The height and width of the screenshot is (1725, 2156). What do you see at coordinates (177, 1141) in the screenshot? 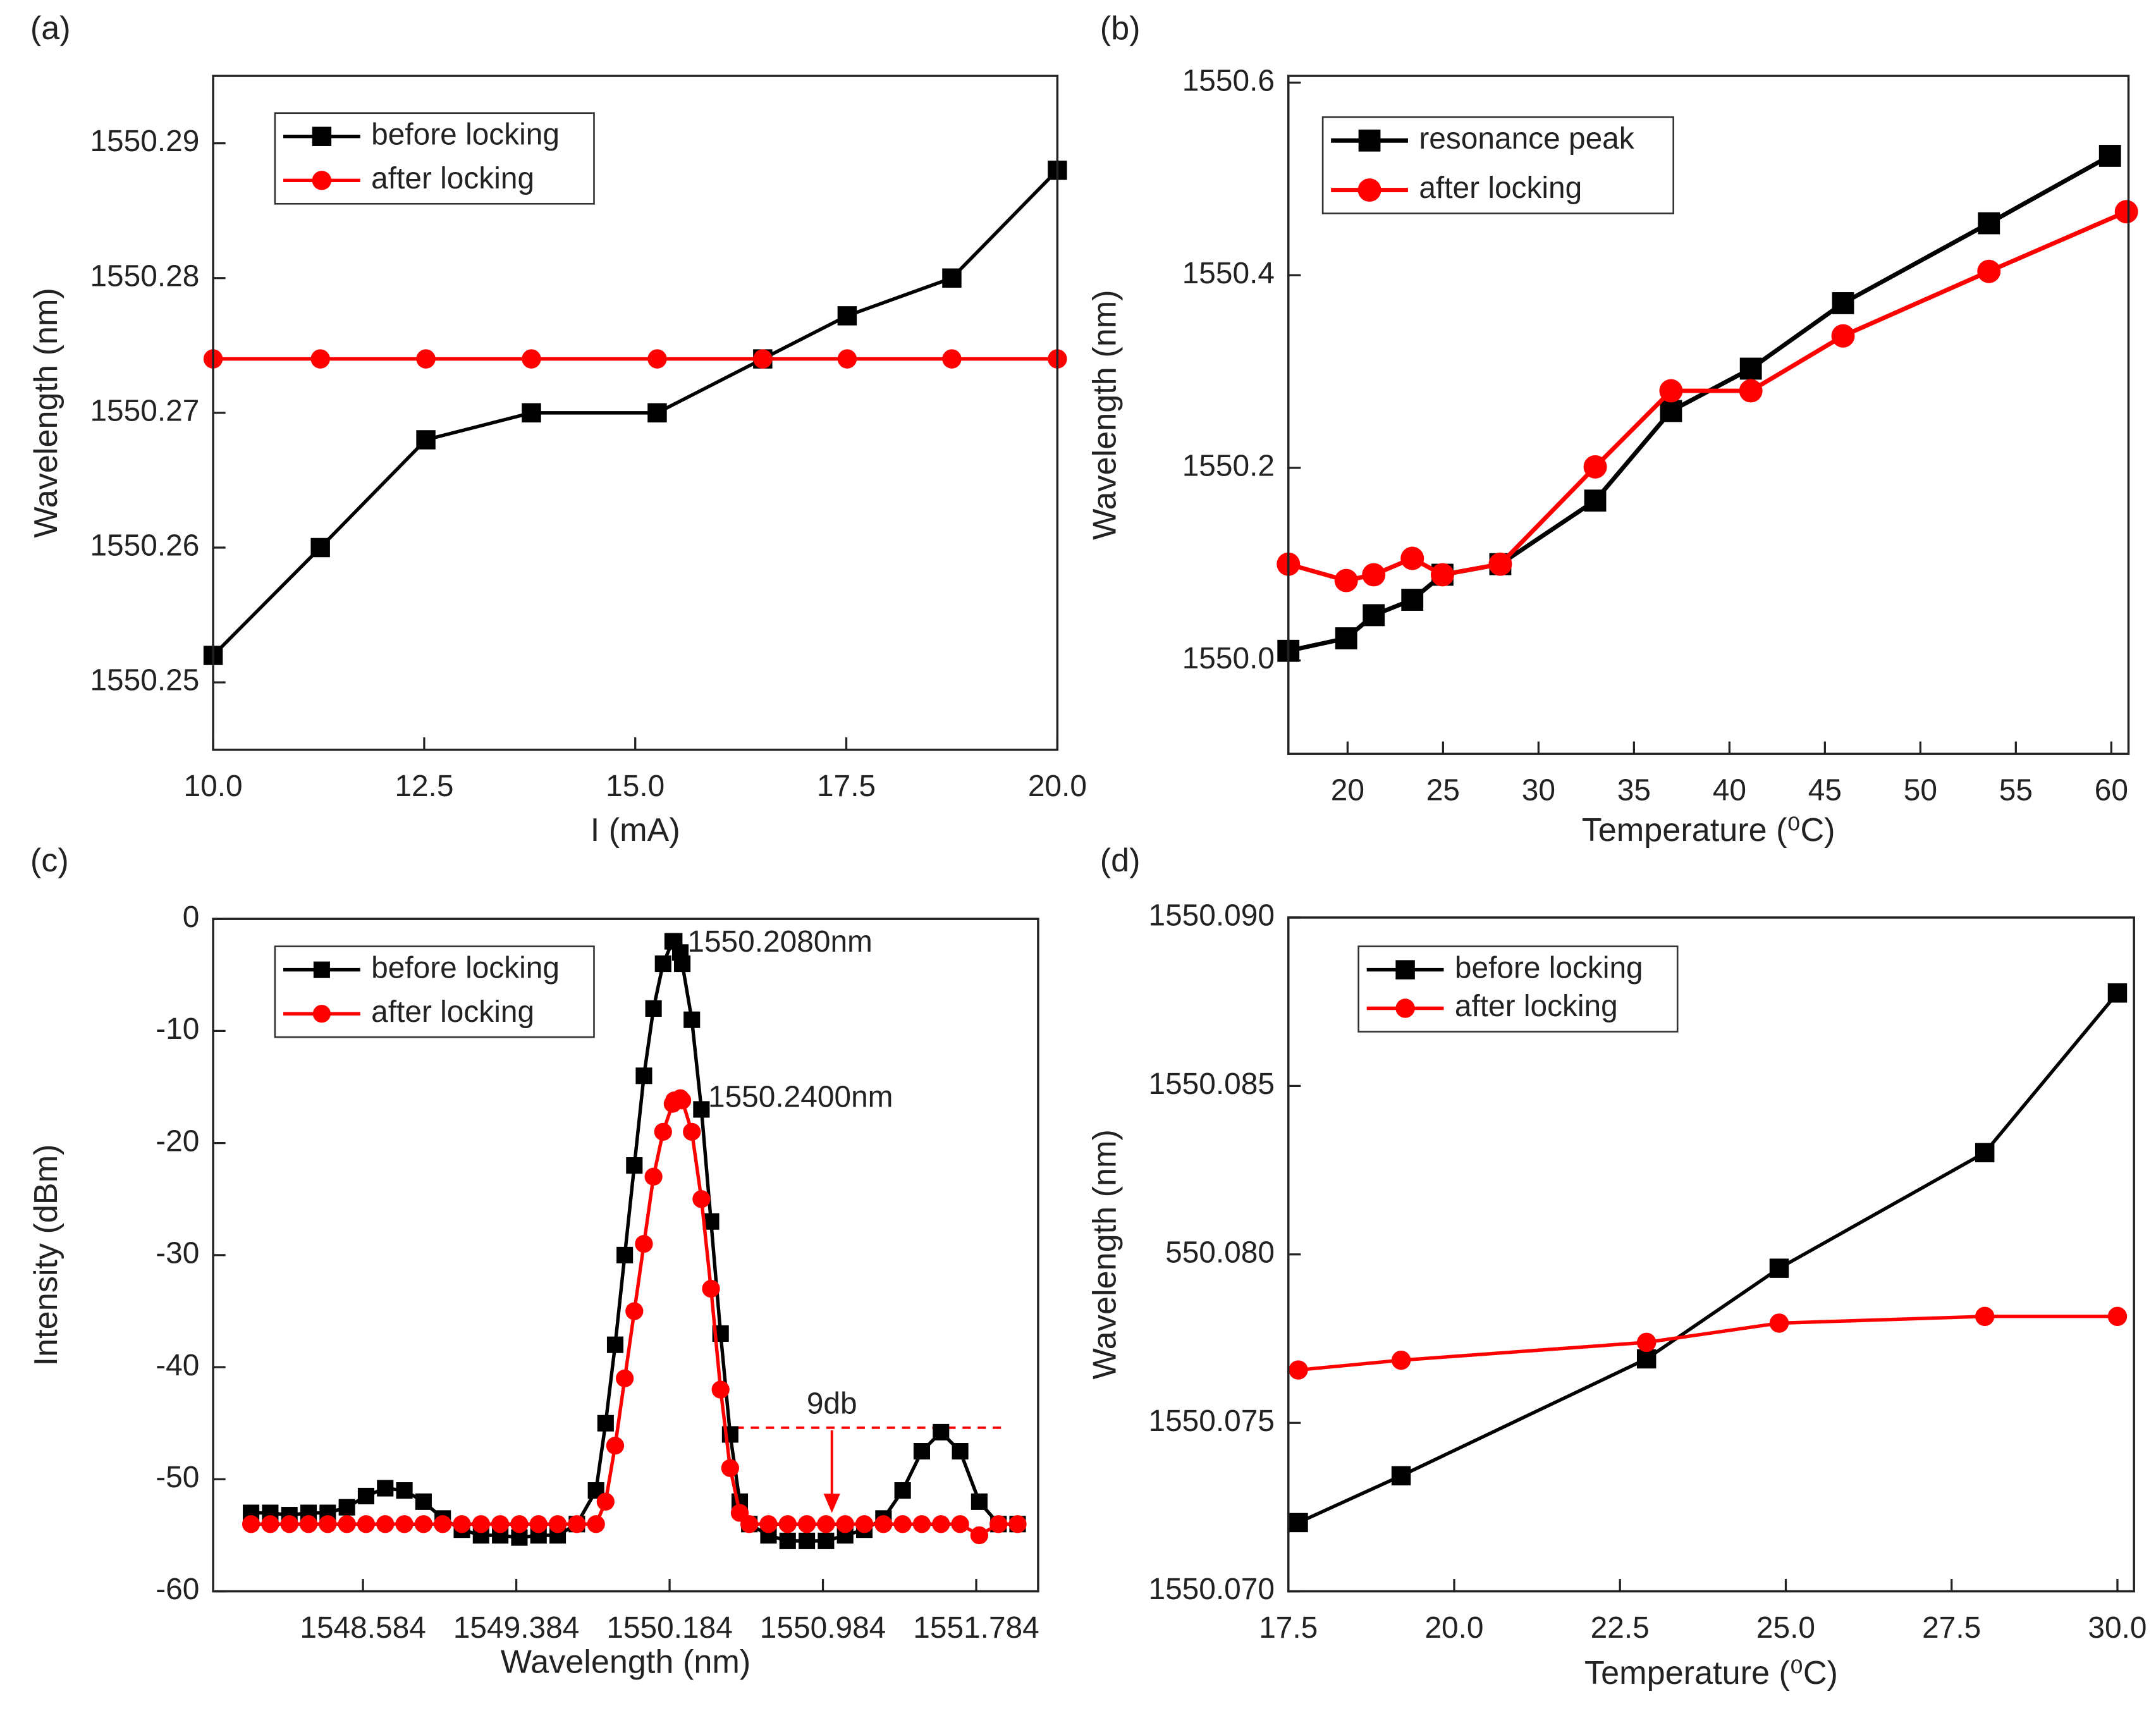
I see `y-tick-label: -20` at bounding box center [177, 1141].